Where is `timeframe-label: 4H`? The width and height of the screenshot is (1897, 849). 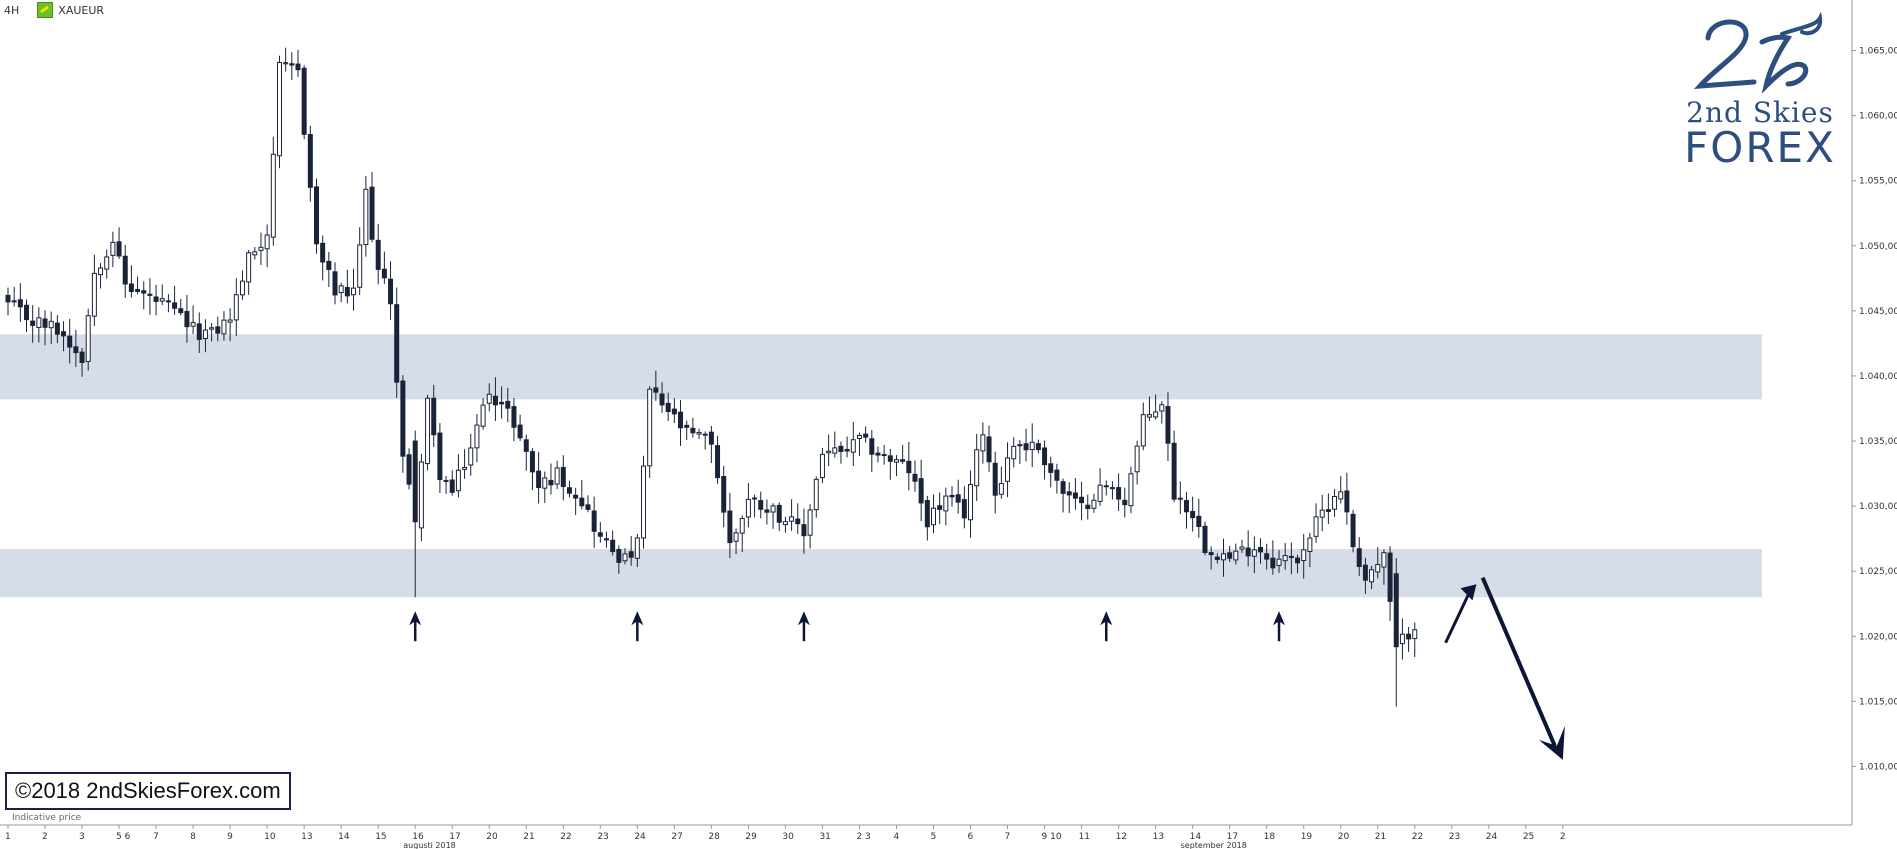 timeframe-label: 4H is located at coordinates (12, 10).